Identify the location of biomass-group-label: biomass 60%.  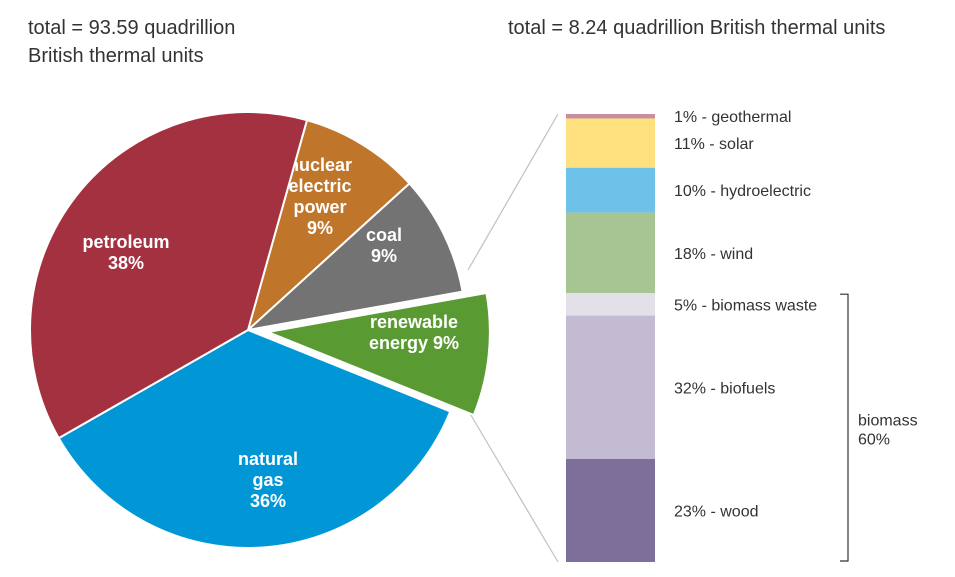
(888, 431).